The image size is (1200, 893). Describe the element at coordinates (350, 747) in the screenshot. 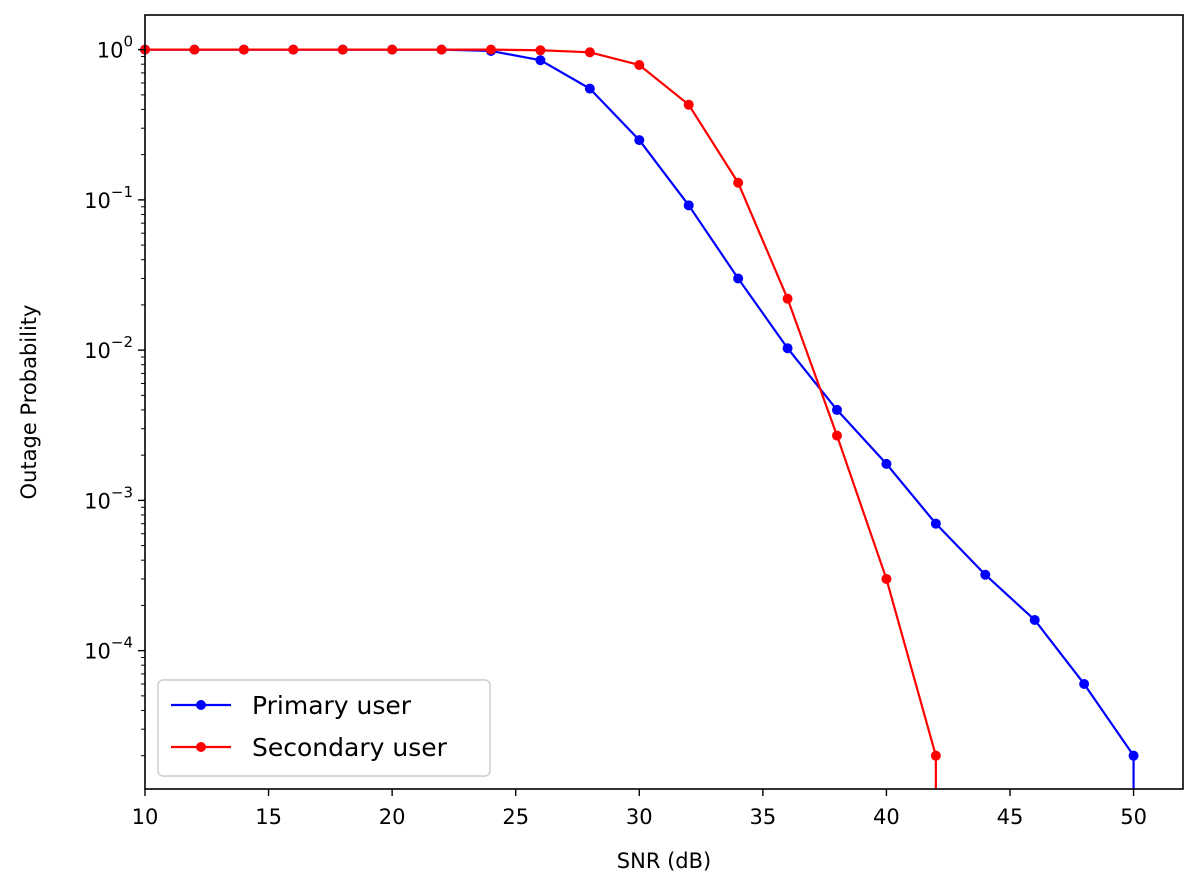

I see `legend-label: Secondary user` at that location.